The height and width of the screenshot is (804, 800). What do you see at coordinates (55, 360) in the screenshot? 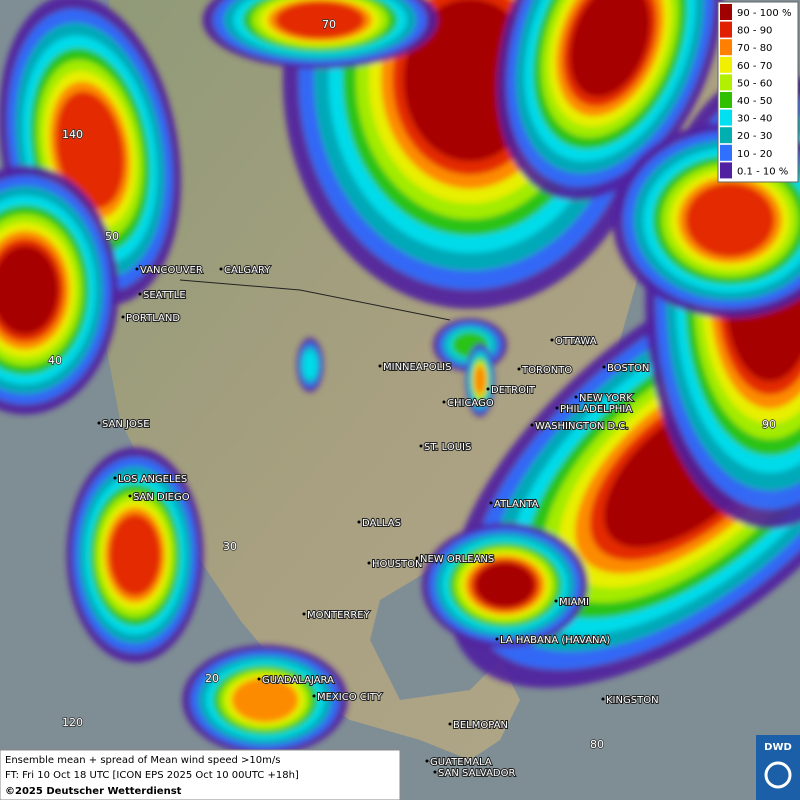
I see `grid-label: 40` at bounding box center [55, 360].